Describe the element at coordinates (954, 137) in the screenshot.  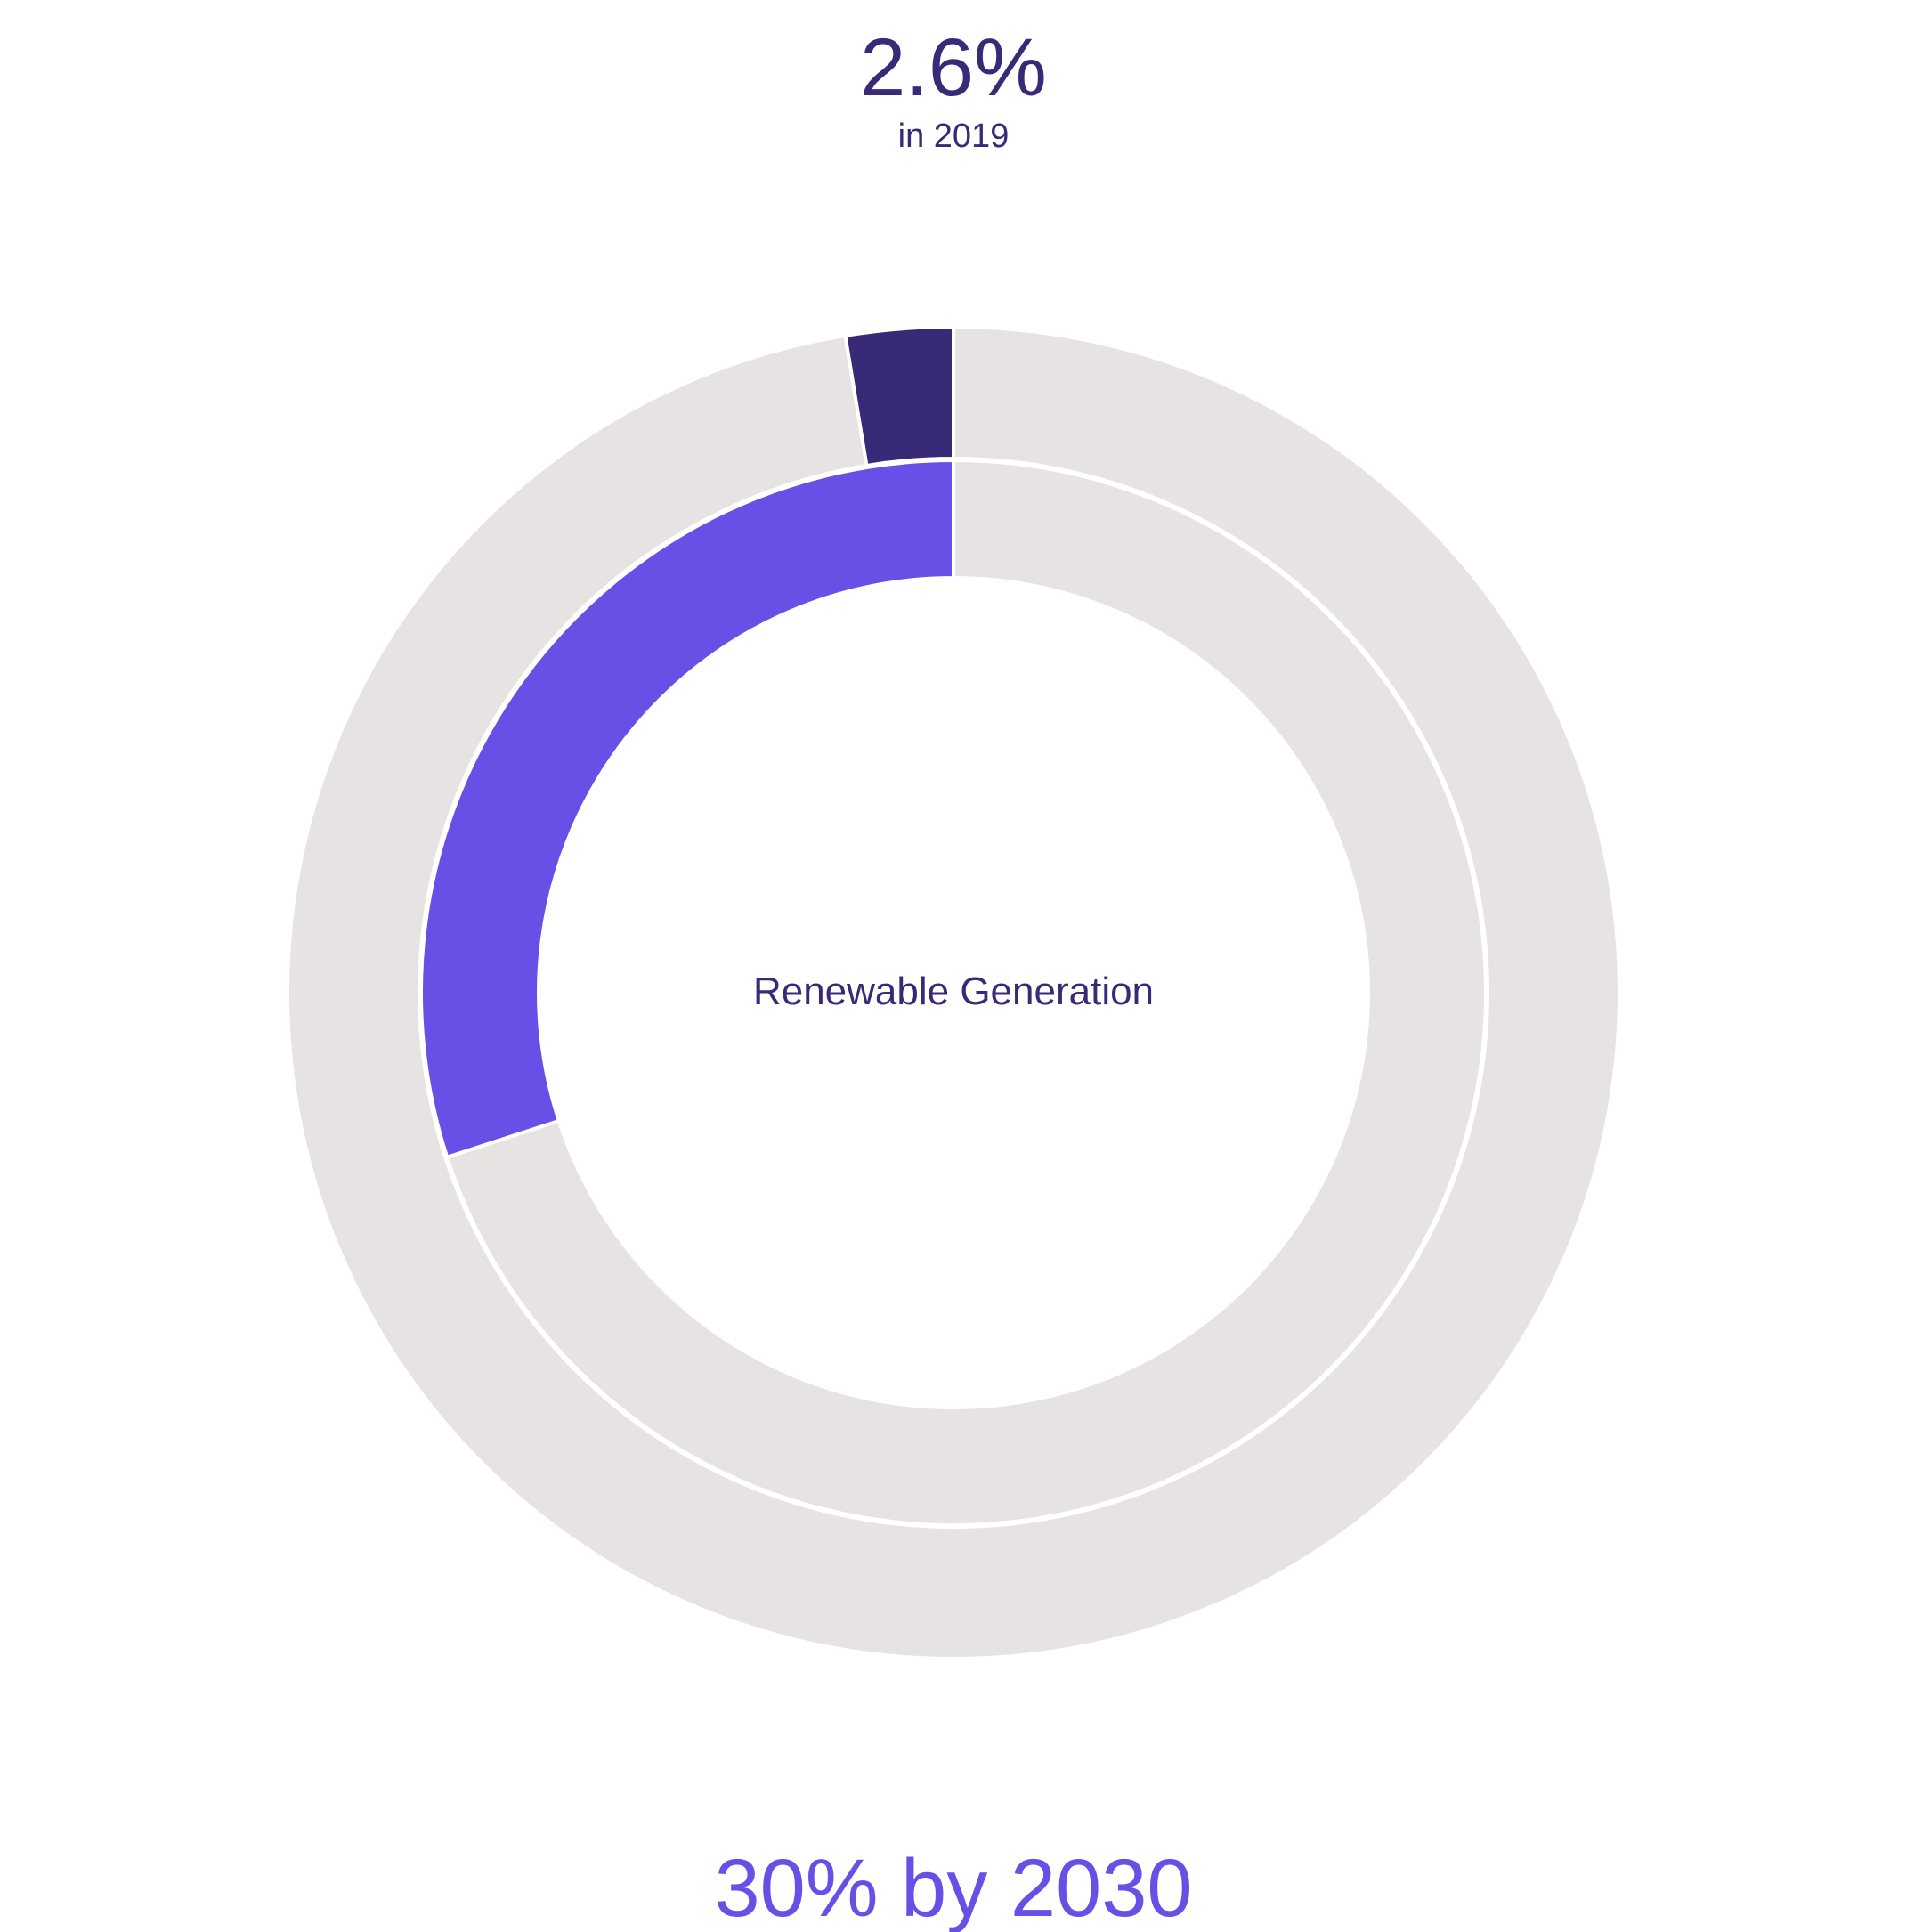
I see `headline-caption: in 2019` at that location.